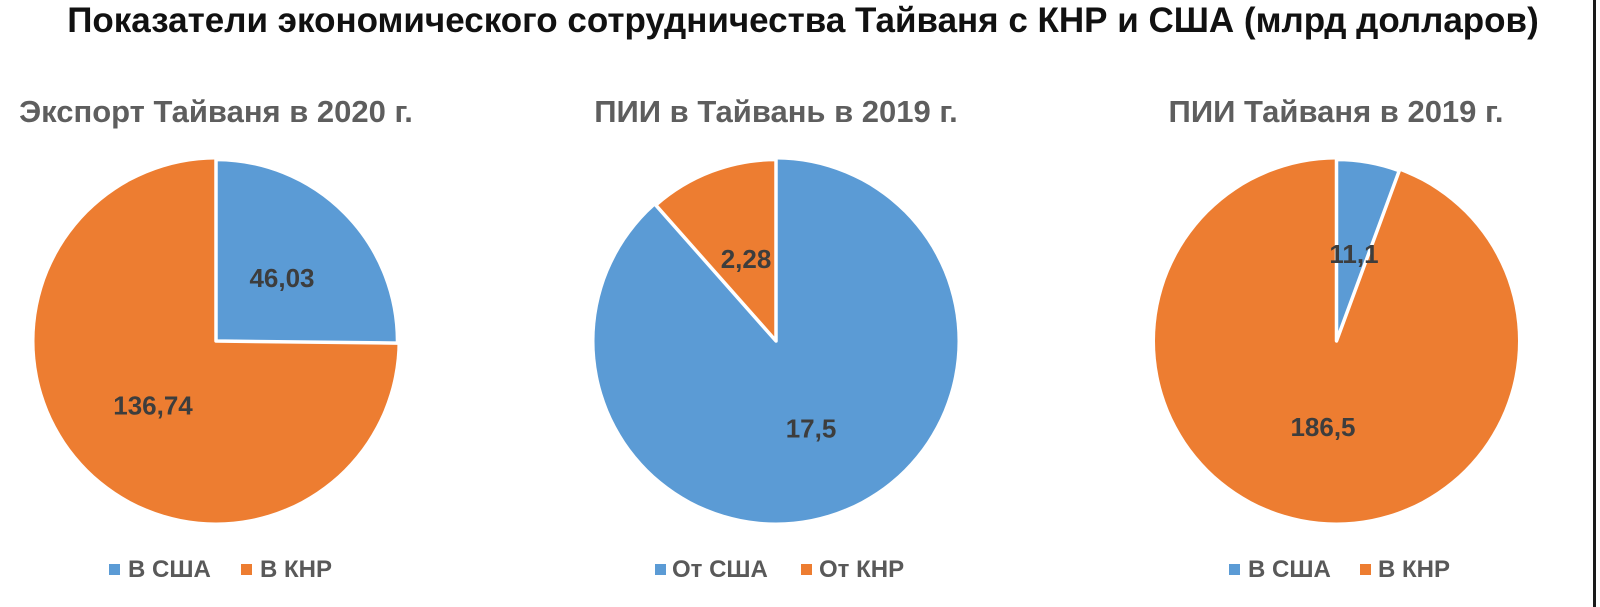  Describe the element at coordinates (153, 406) in the screenshot. I see `svg-text: 136,74` at that location.